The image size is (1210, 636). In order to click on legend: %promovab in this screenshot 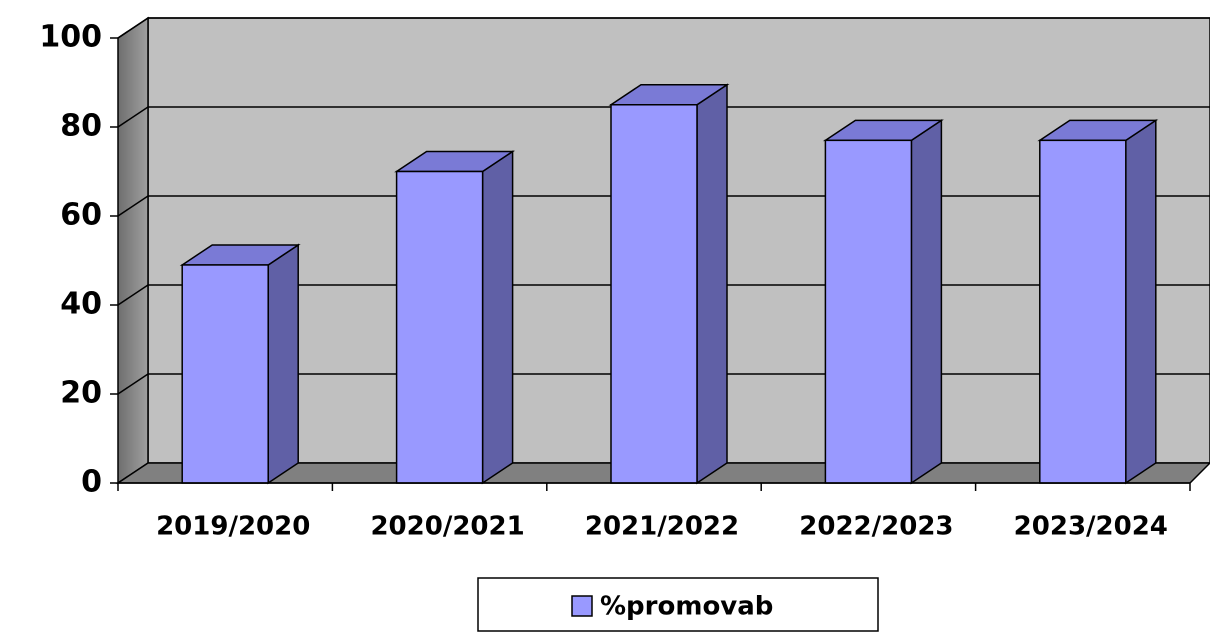, I will do `click(672, 607)`.